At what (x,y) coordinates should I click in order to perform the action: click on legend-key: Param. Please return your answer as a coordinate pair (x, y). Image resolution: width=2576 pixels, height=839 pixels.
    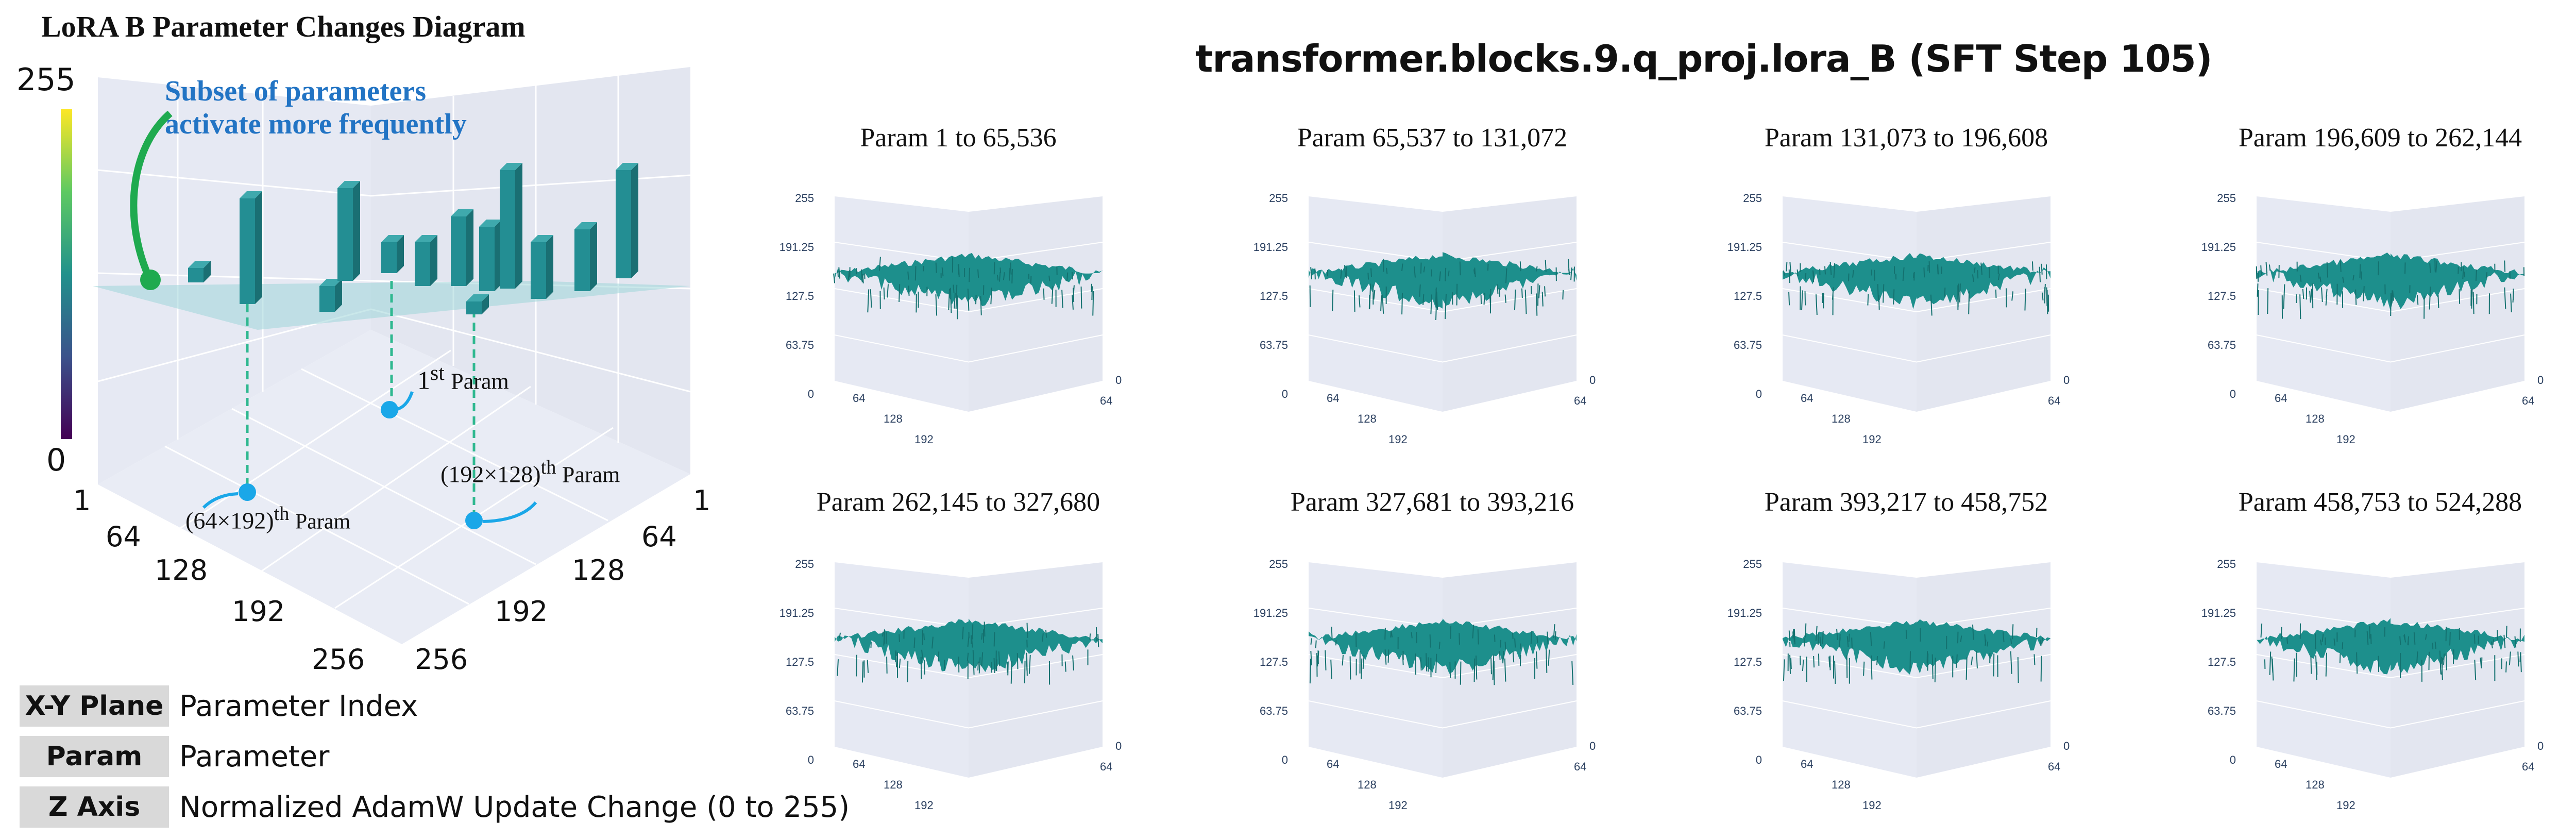
    Looking at the image, I should click on (95, 756).